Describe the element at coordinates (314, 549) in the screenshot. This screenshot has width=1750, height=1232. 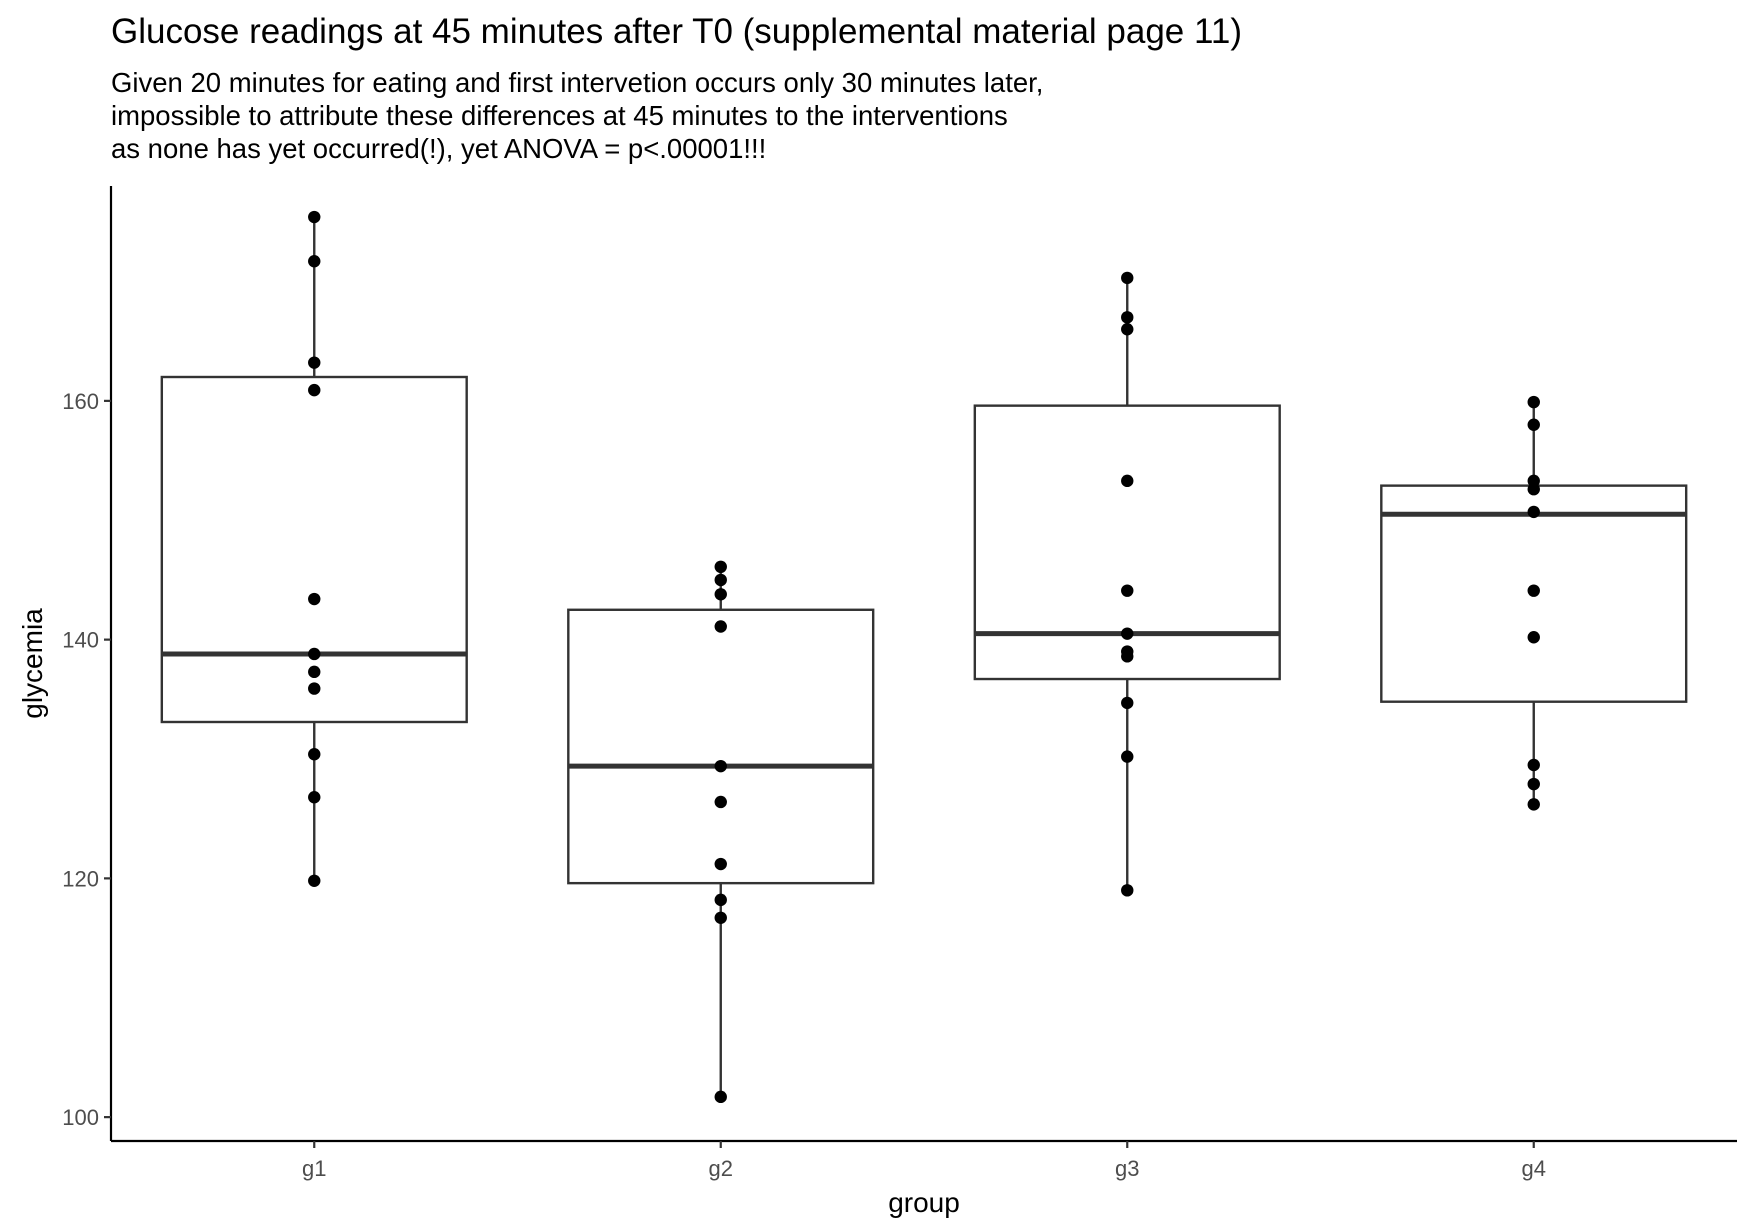
I see `box-g1` at that location.